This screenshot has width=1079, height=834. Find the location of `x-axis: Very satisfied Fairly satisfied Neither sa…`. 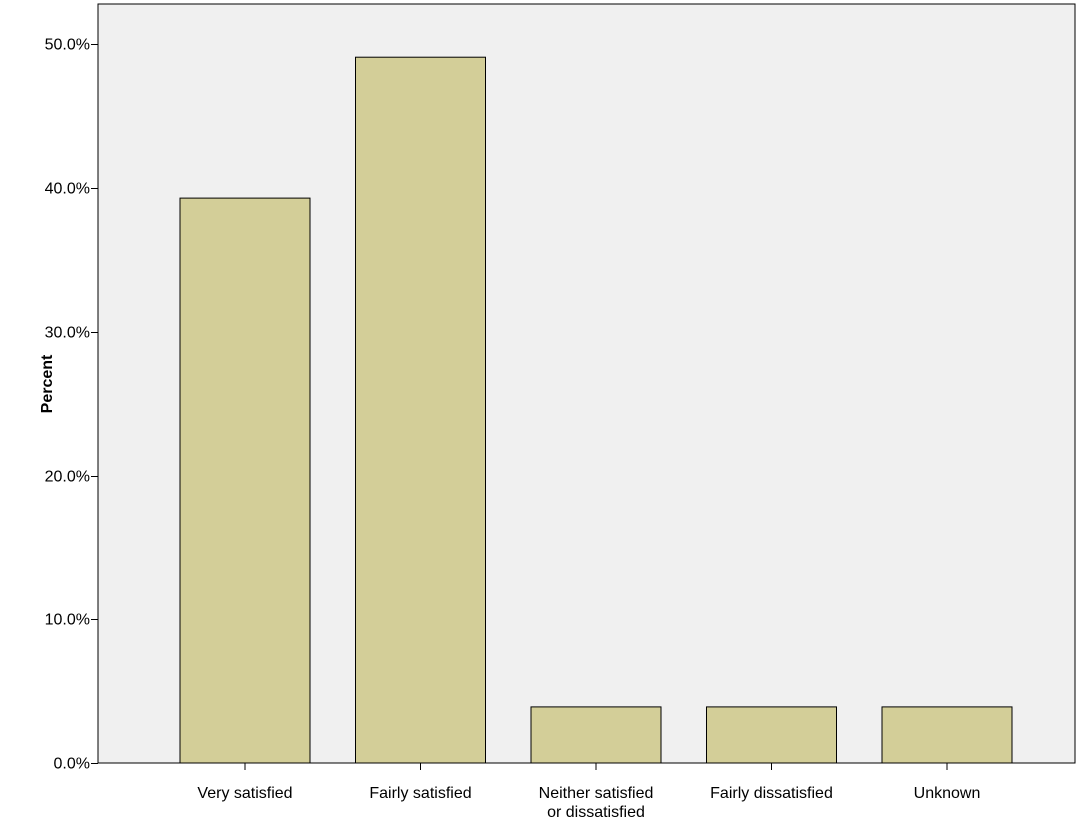

x-axis: Very satisfied Fairly satisfied Neither sa… is located at coordinates (588, 792).